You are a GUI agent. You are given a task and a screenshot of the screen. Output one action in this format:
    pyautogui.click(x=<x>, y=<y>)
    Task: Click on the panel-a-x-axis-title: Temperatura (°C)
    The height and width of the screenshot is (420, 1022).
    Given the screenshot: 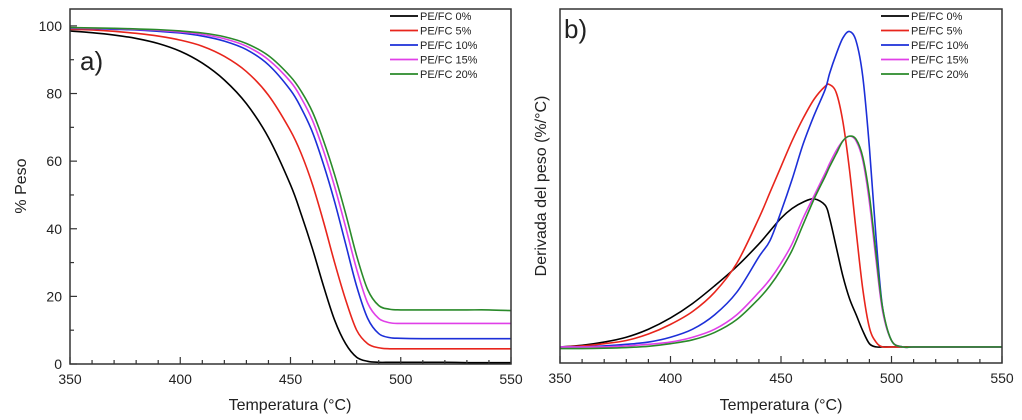 What is the action you would take?
    pyautogui.click(x=290, y=405)
    